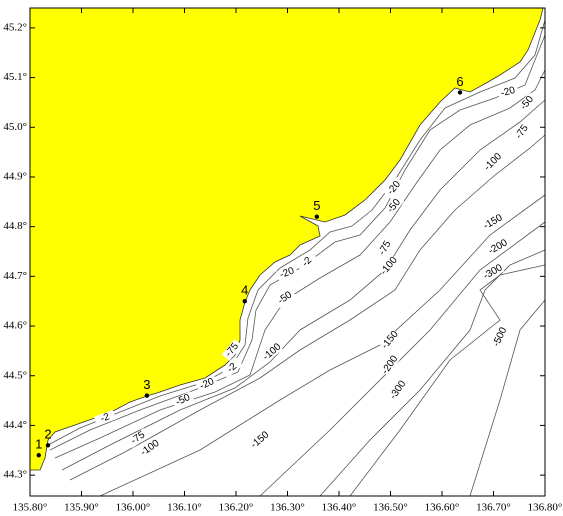 The height and width of the screenshot is (516, 563). I want to click on y-tick-label: 44.4°, so click(15, 425).